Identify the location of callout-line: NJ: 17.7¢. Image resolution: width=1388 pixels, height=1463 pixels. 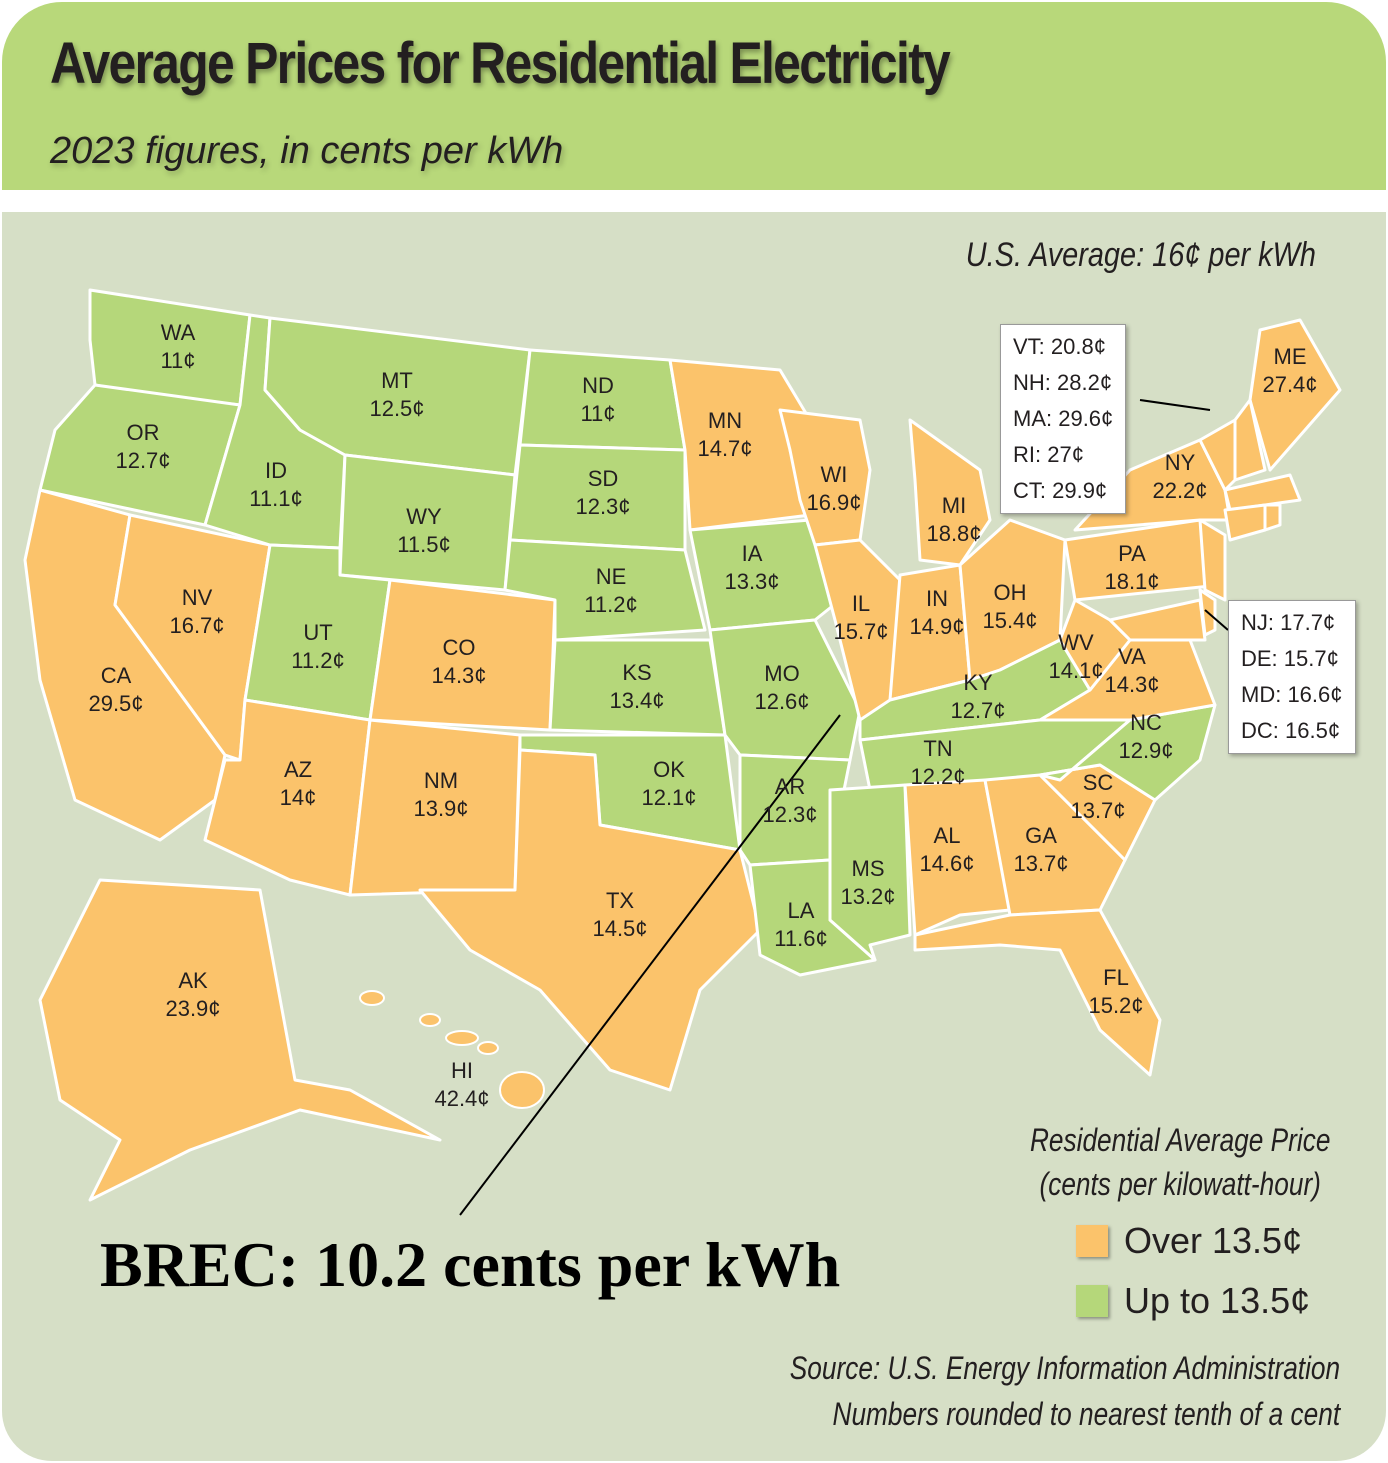
(1288, 622).